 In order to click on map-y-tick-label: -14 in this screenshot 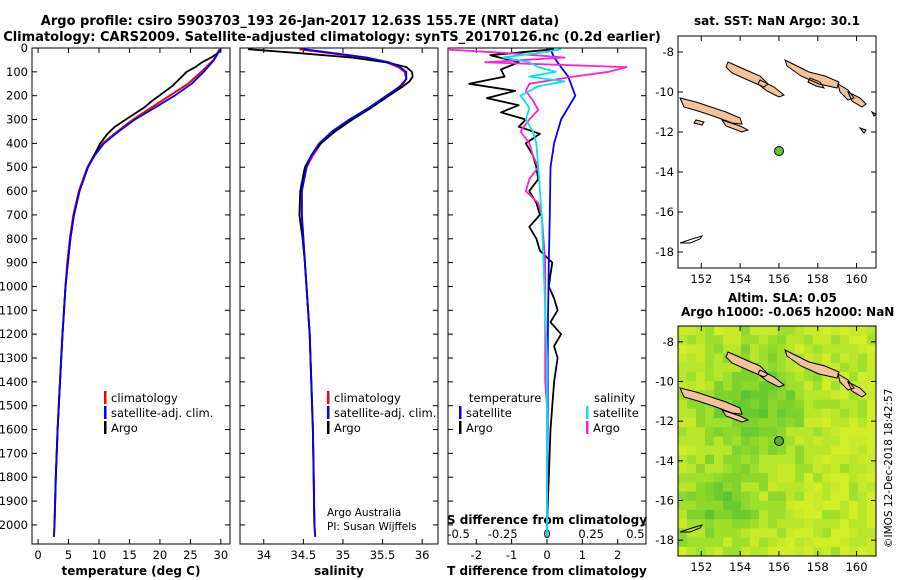, I will do `click(664, 172)`.